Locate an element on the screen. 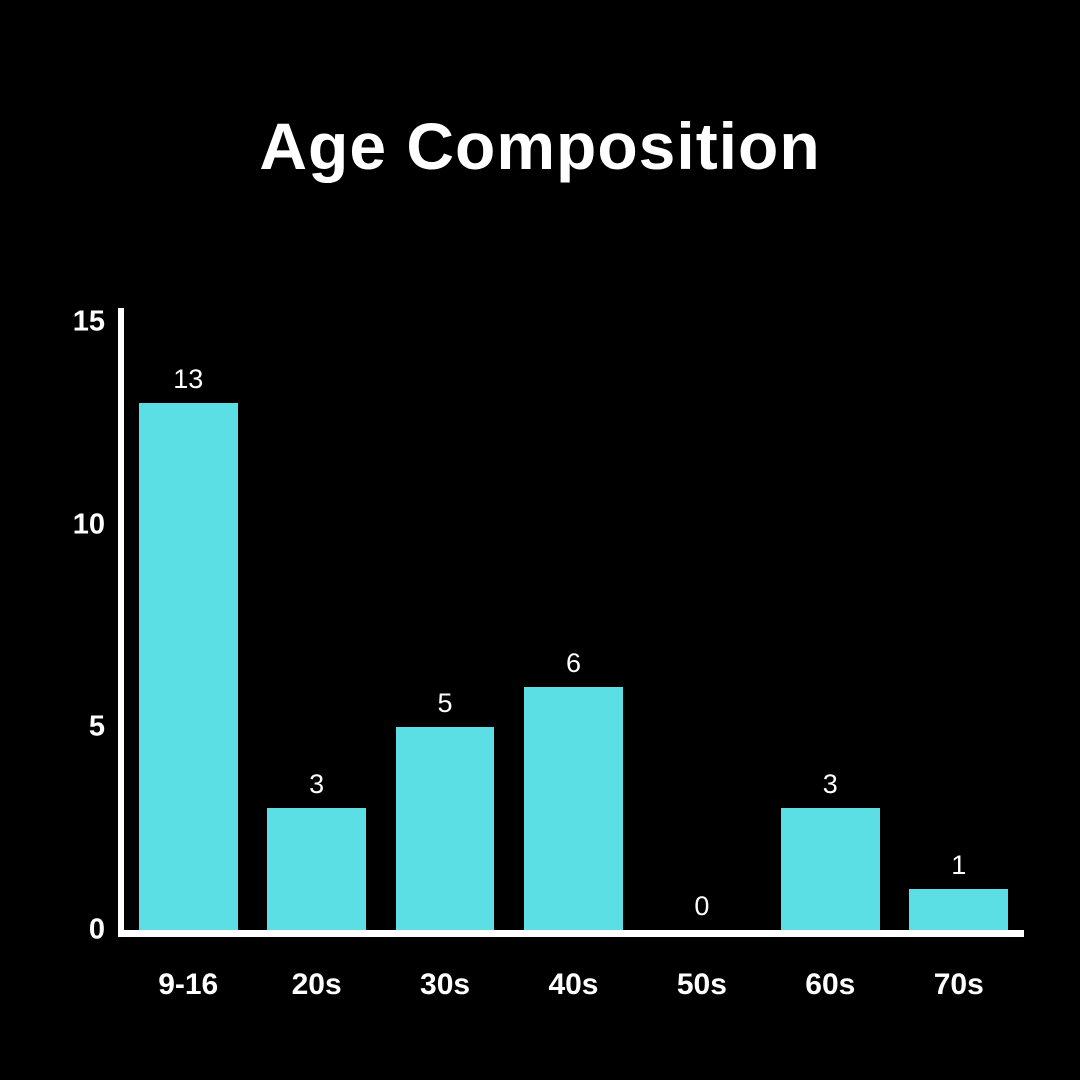 The width and height of the screenshot is (1080, 1080). x-axis-label: 40s is located at coordinates (573, 984).